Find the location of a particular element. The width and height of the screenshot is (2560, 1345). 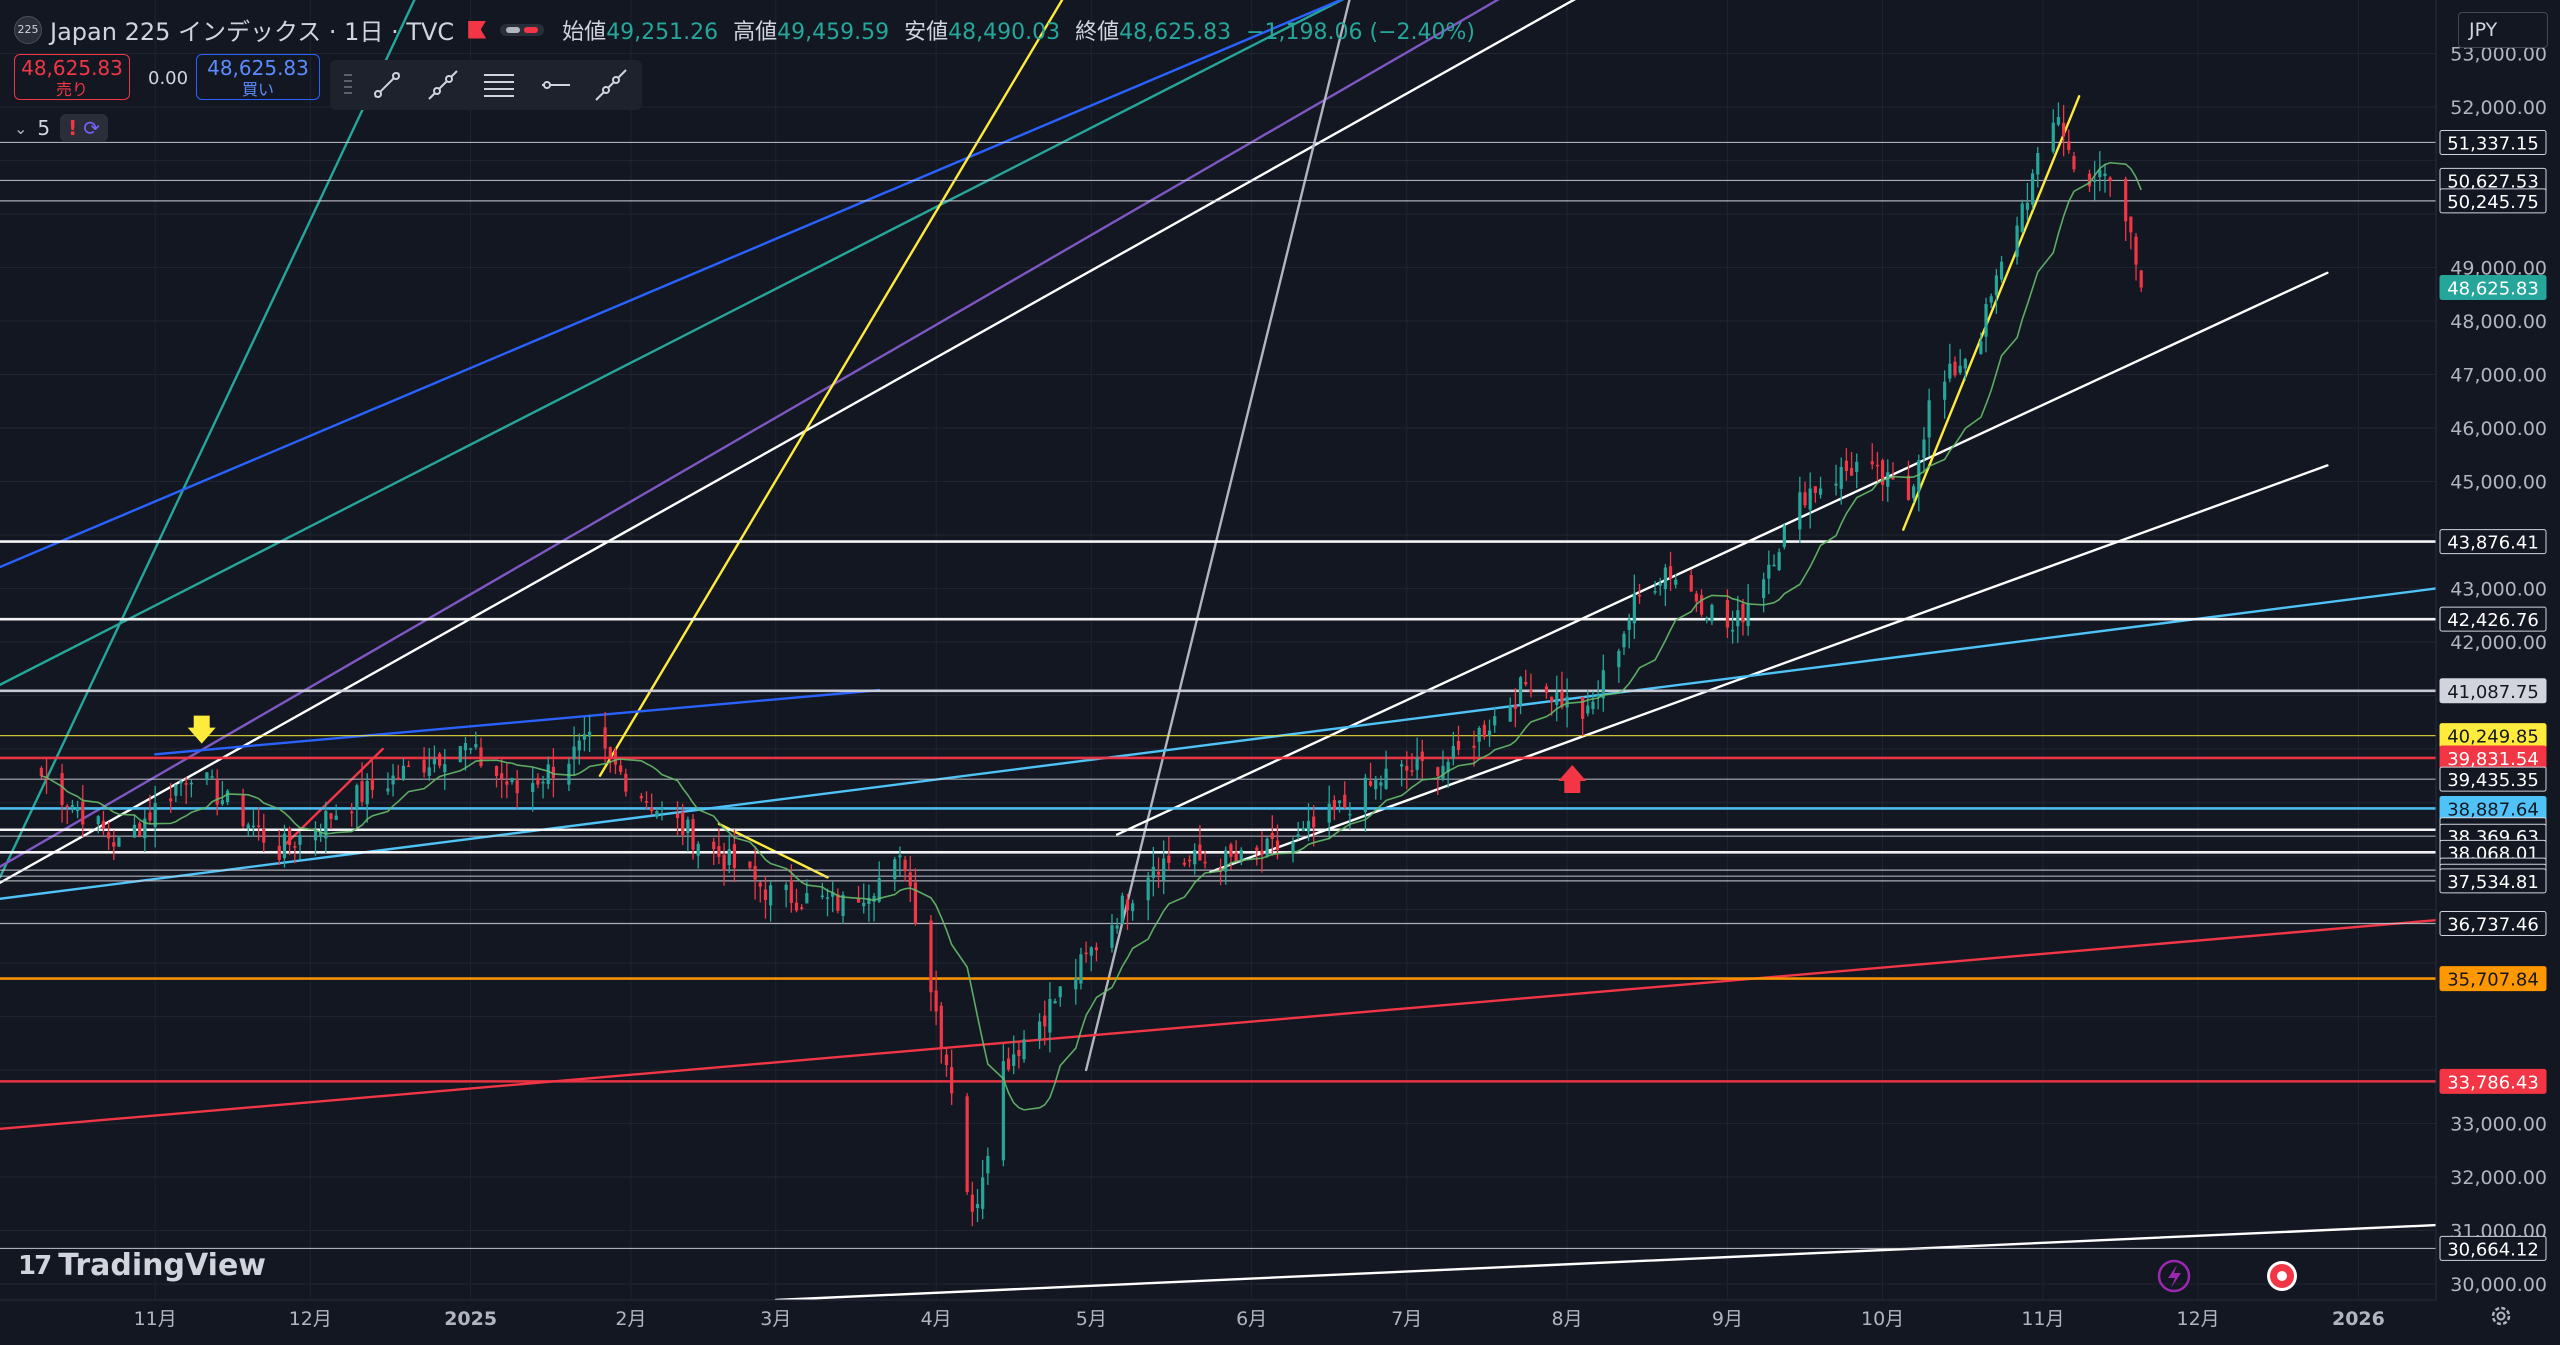

record-icon is located at coordinates (2282, 1276).